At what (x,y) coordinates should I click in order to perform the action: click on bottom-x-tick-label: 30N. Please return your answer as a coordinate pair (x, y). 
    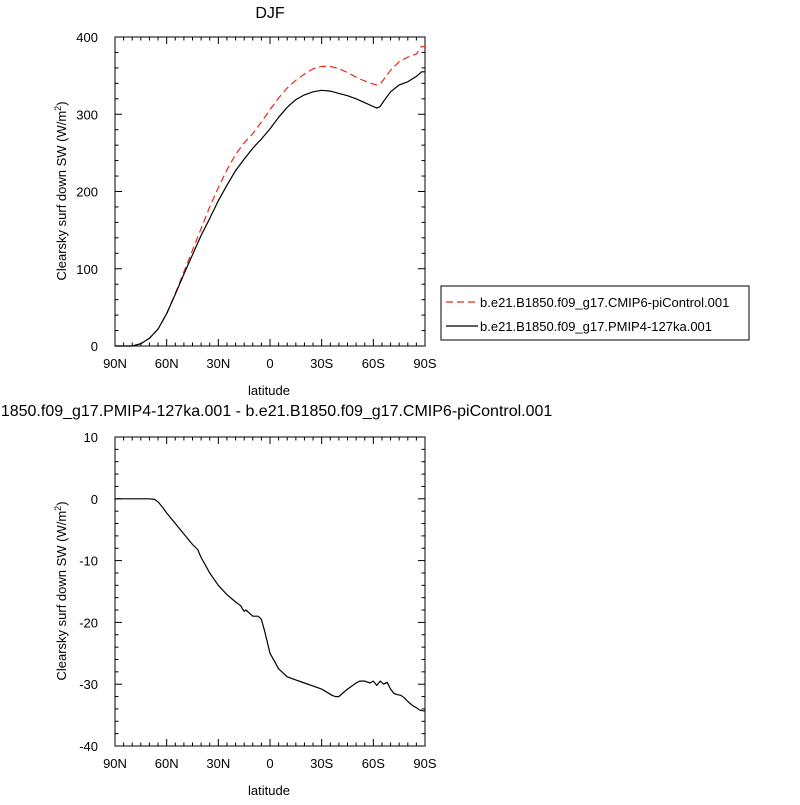
    Looking at the image, I should click on (218, 763).